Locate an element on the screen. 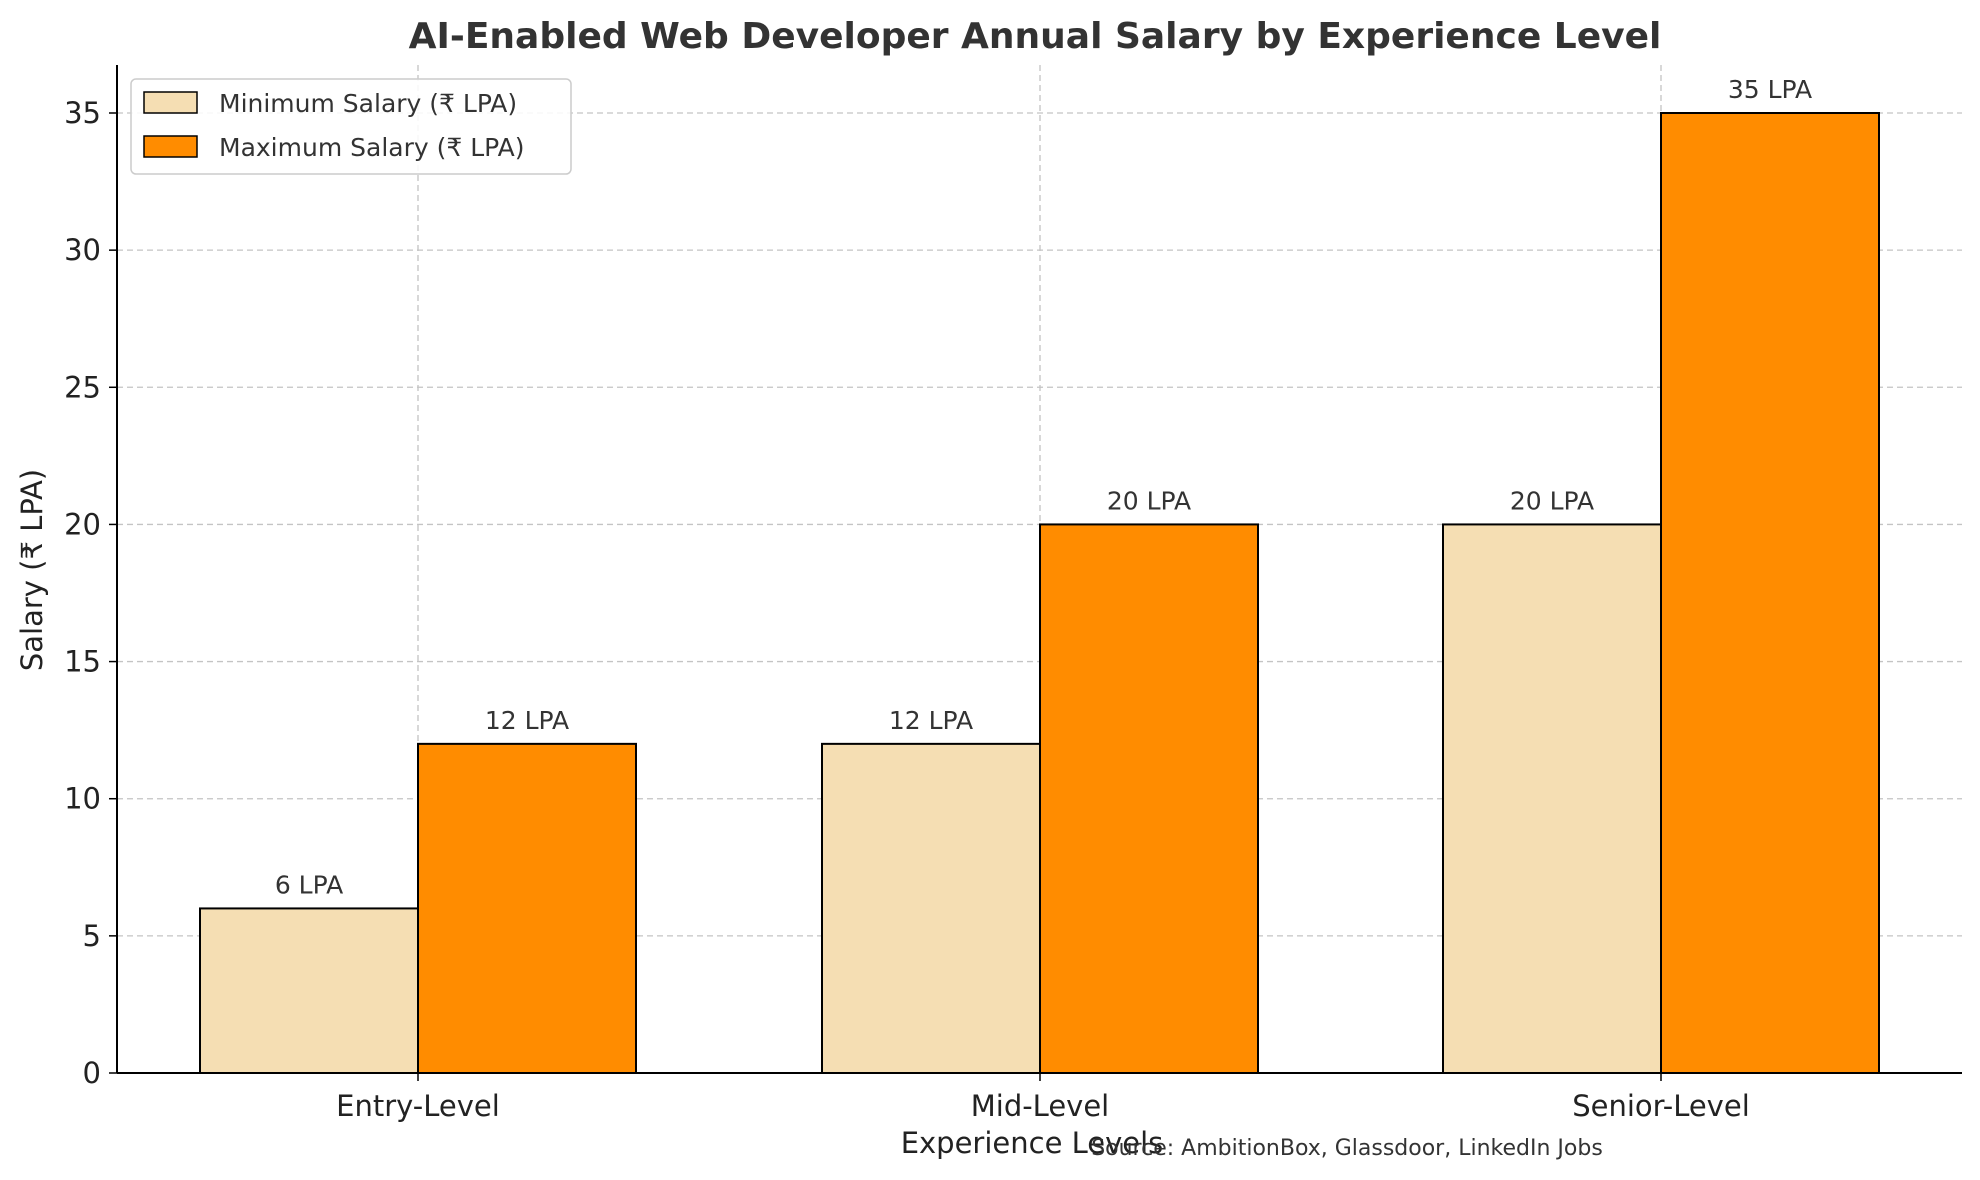  bar-min-mid-level is located at coordinates (931, 908).